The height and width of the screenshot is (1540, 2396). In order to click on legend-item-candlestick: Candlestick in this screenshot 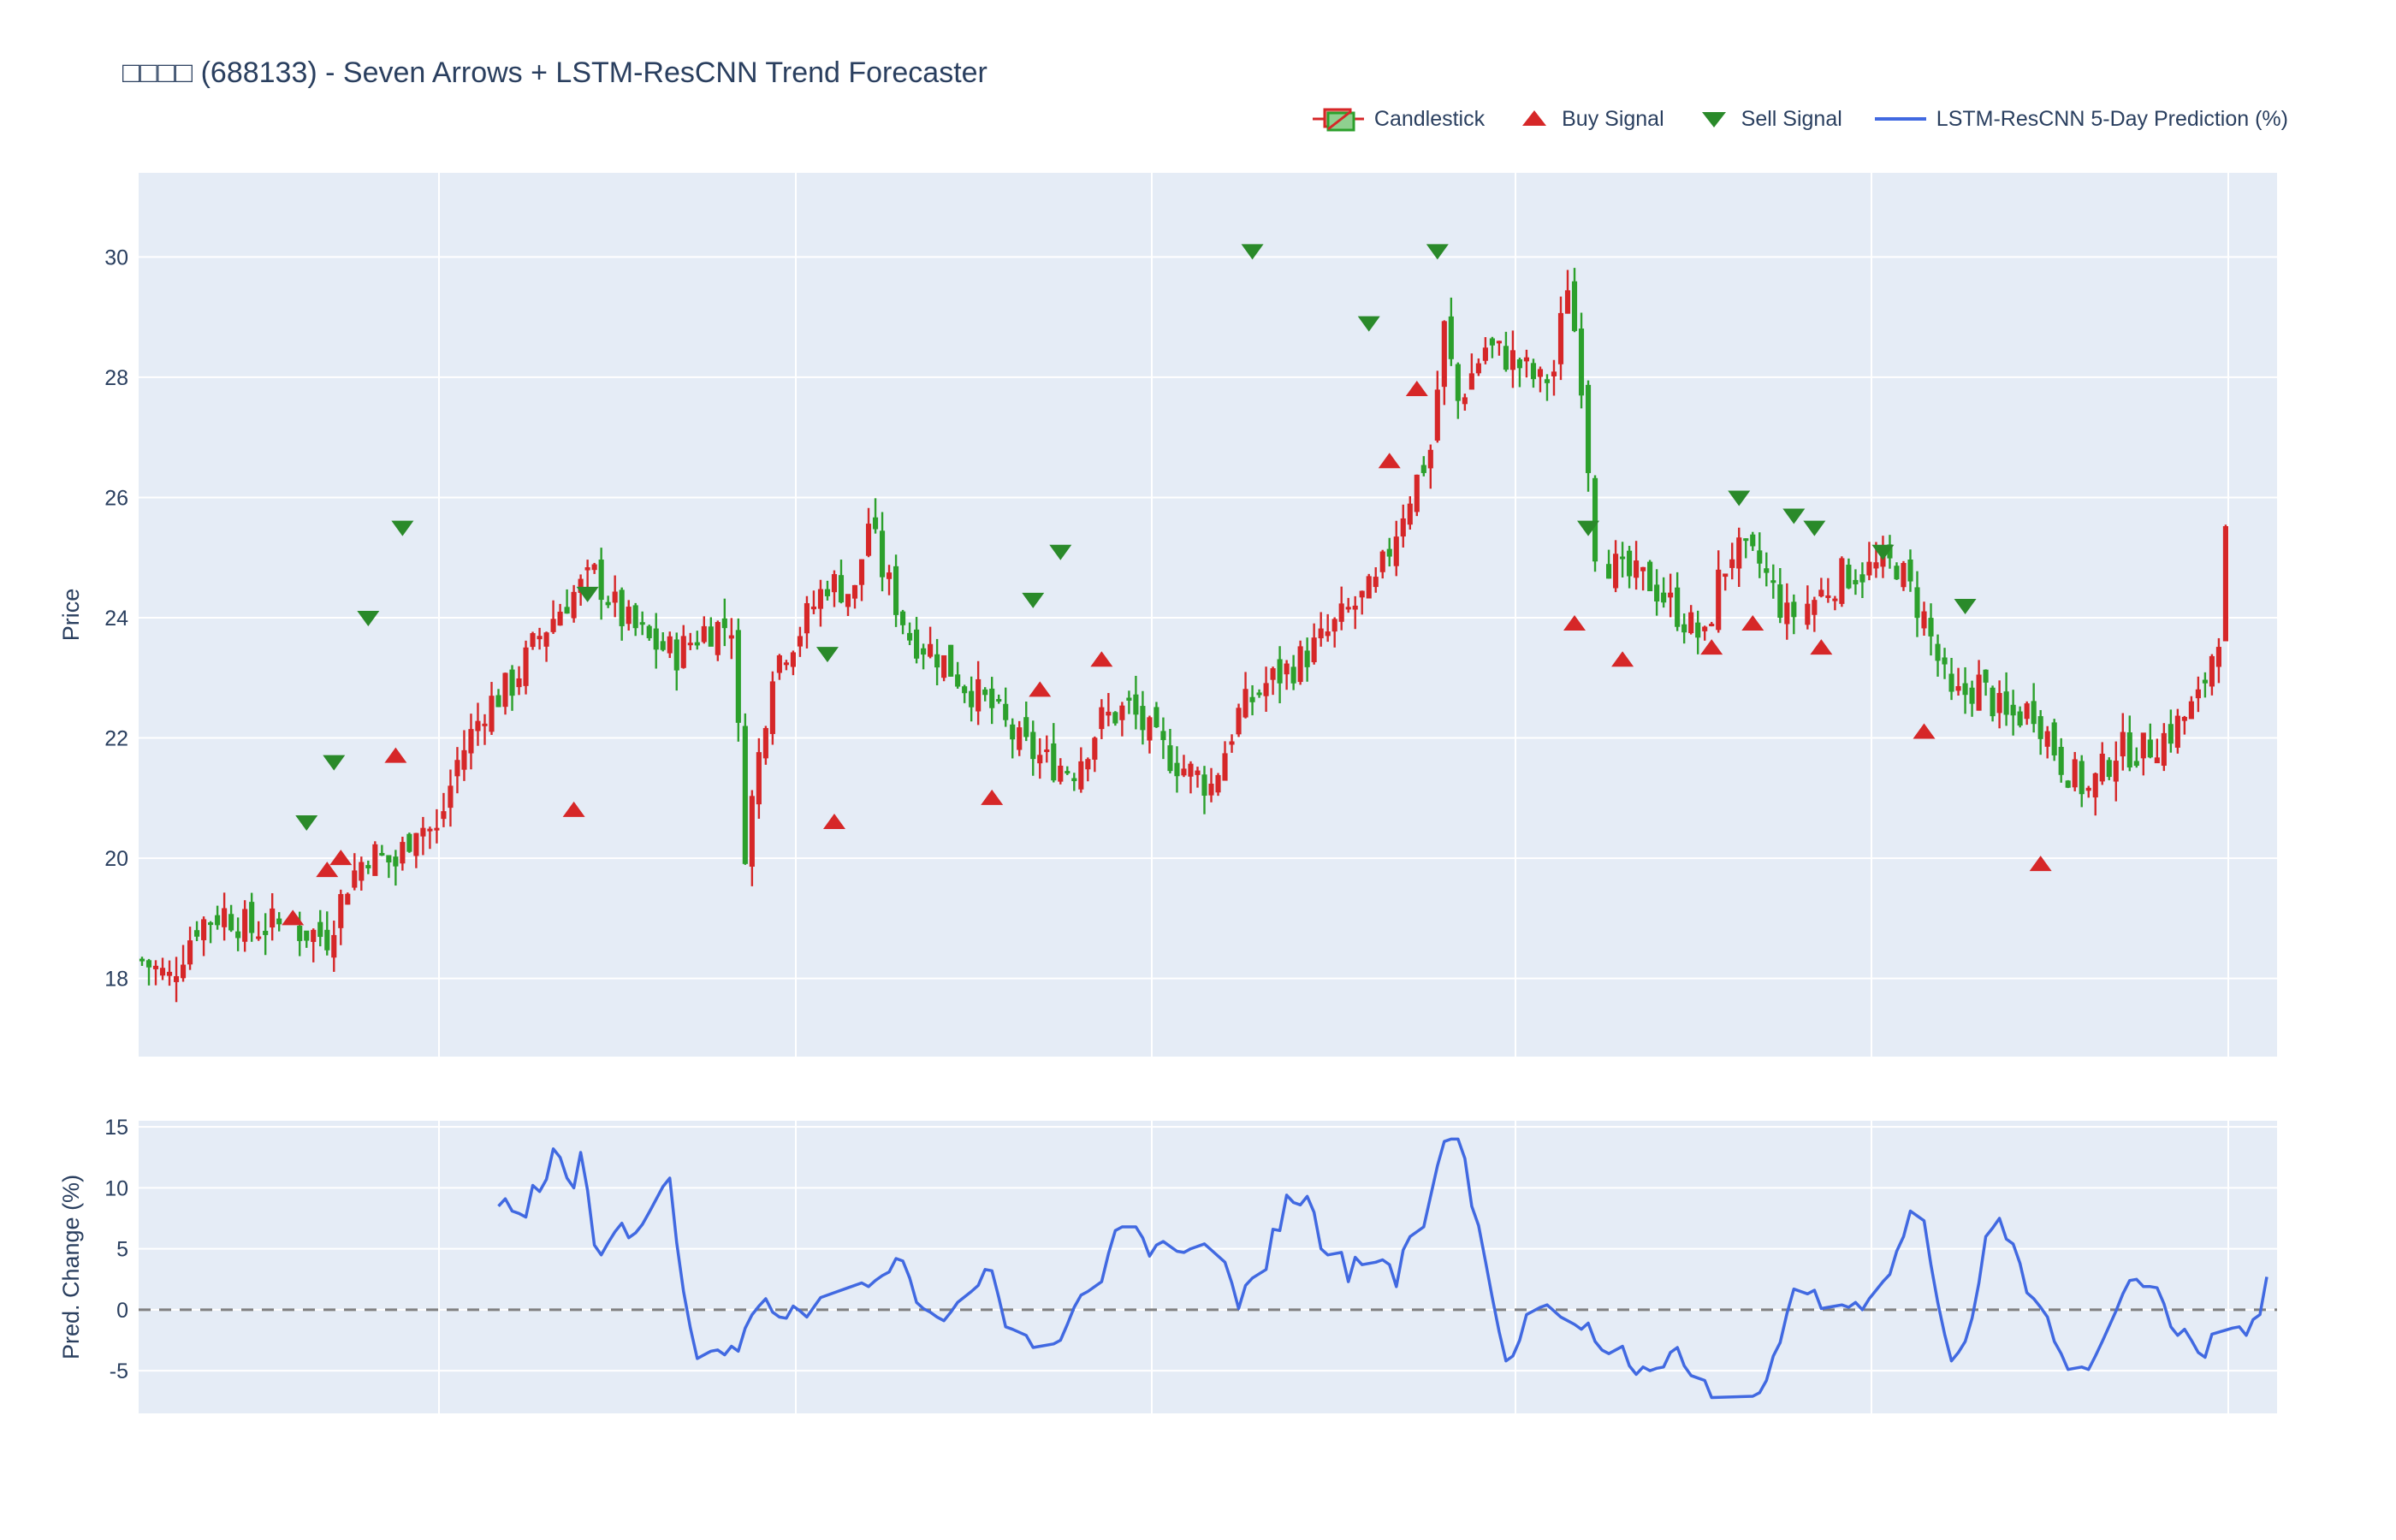, I will do `click(1398, 119)`.